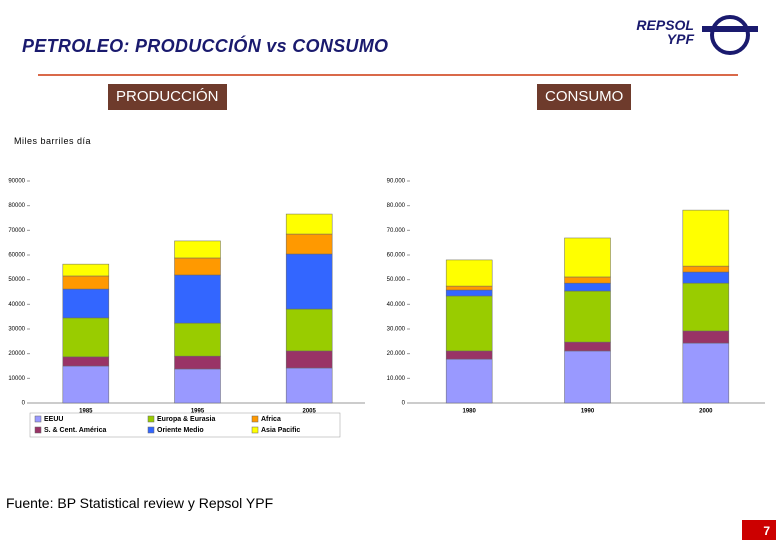  What do you see at coordinates (584, 97) in the screenshot?
I see `section-label: CONSUMO` at bounding box center [584, 97].